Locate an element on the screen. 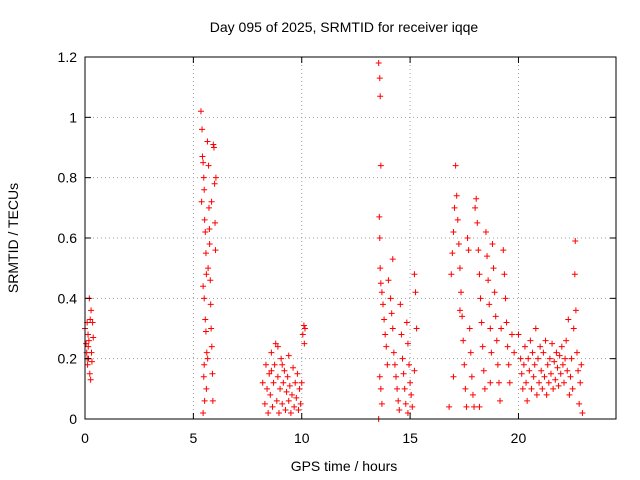  y-tick-label: 0.4 is located at coordinates (68, 298).